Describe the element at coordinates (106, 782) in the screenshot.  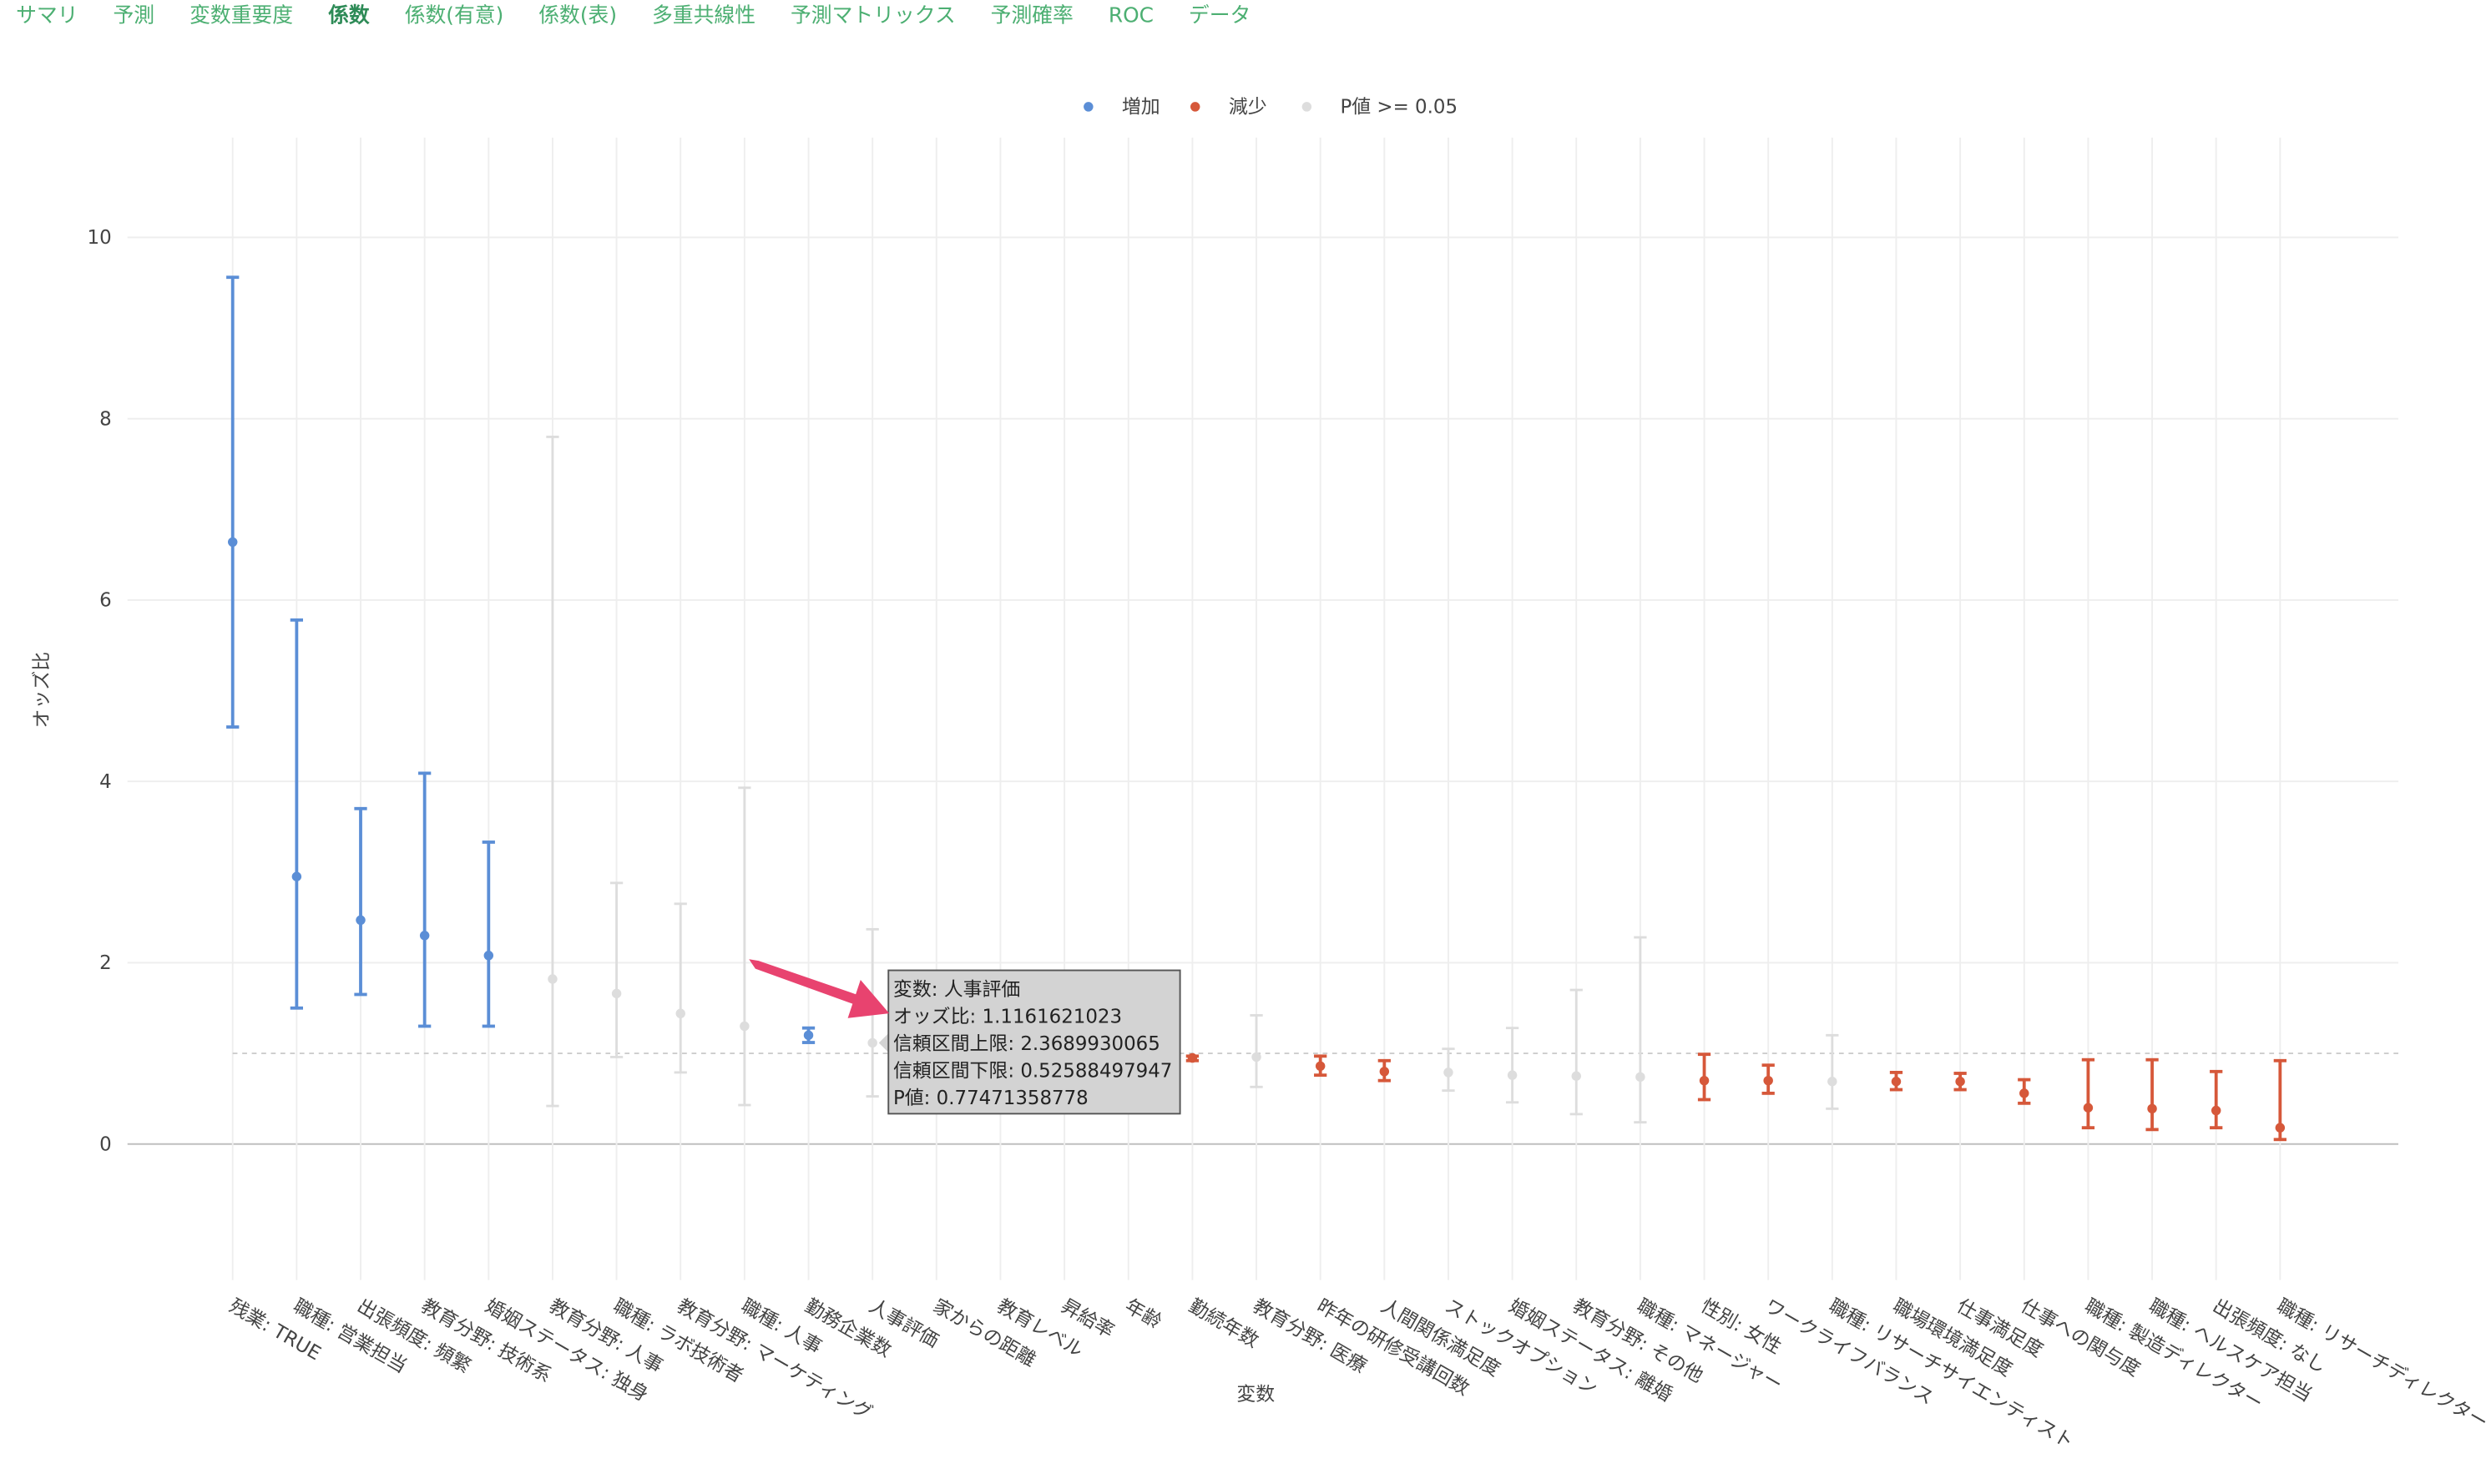
I see `y-tick-label: 4` at that location.